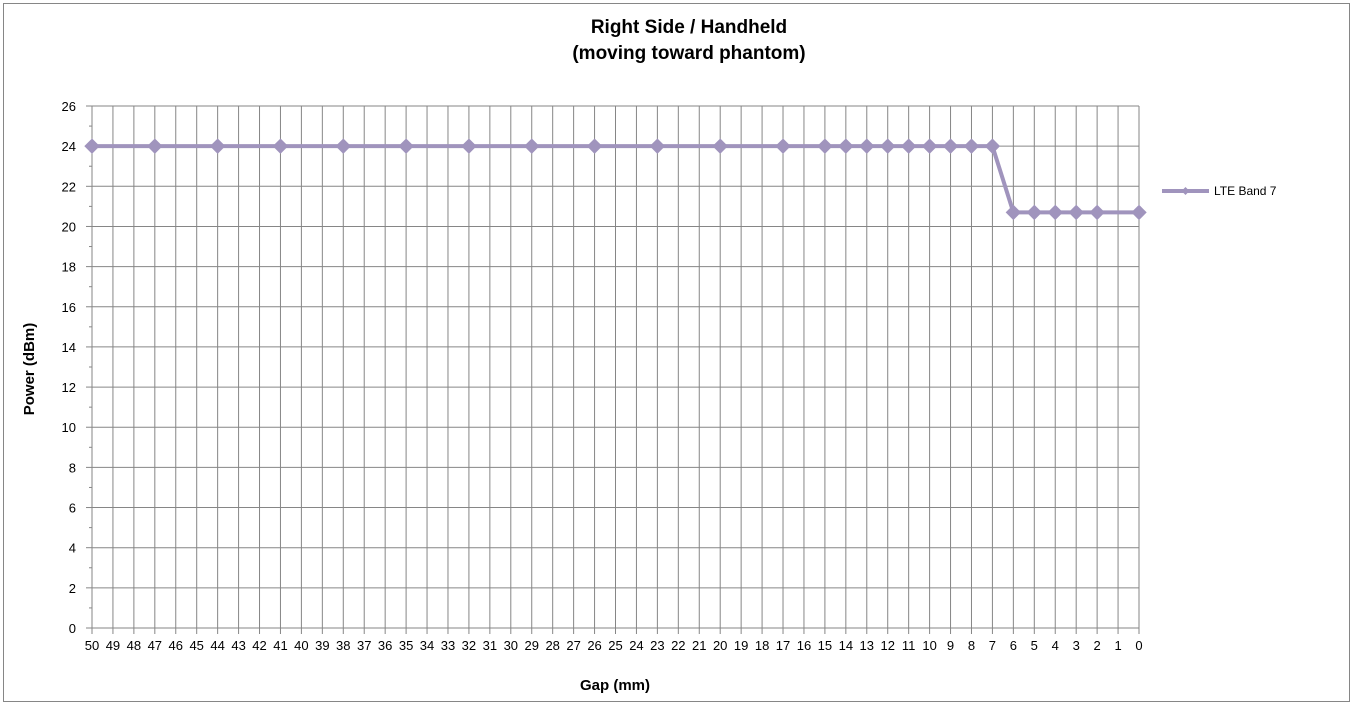  What do you see at coordinates (72, 588) in the screenshot?
I see `y-tick-label: 2` at bounding box center [72, 588].